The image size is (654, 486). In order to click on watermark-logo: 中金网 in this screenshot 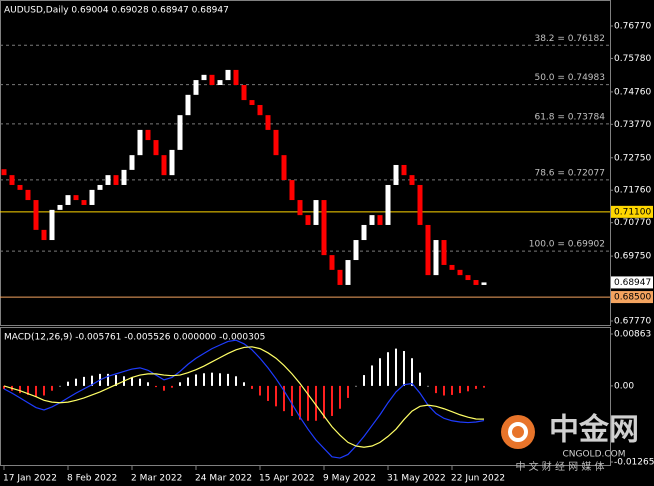, I will do `click(594, 430)`.